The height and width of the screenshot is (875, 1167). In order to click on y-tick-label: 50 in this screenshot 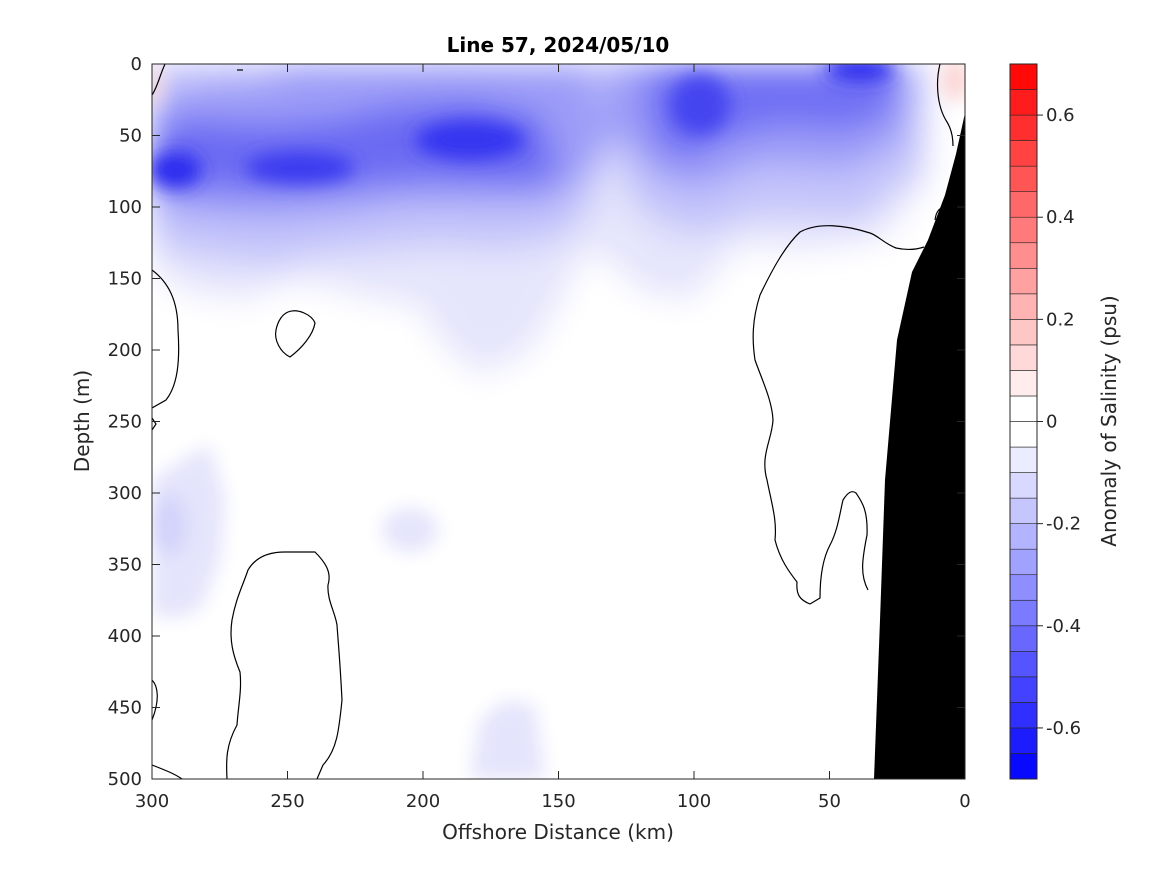, I will do `click(130, 136)`.